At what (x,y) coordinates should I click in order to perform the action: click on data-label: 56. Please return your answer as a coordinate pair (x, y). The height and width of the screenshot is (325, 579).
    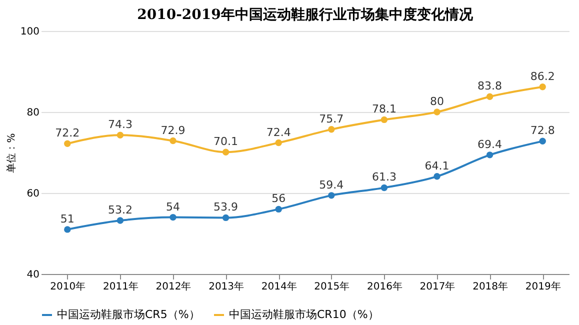
    Looking at the image, I should click on (279, 199).